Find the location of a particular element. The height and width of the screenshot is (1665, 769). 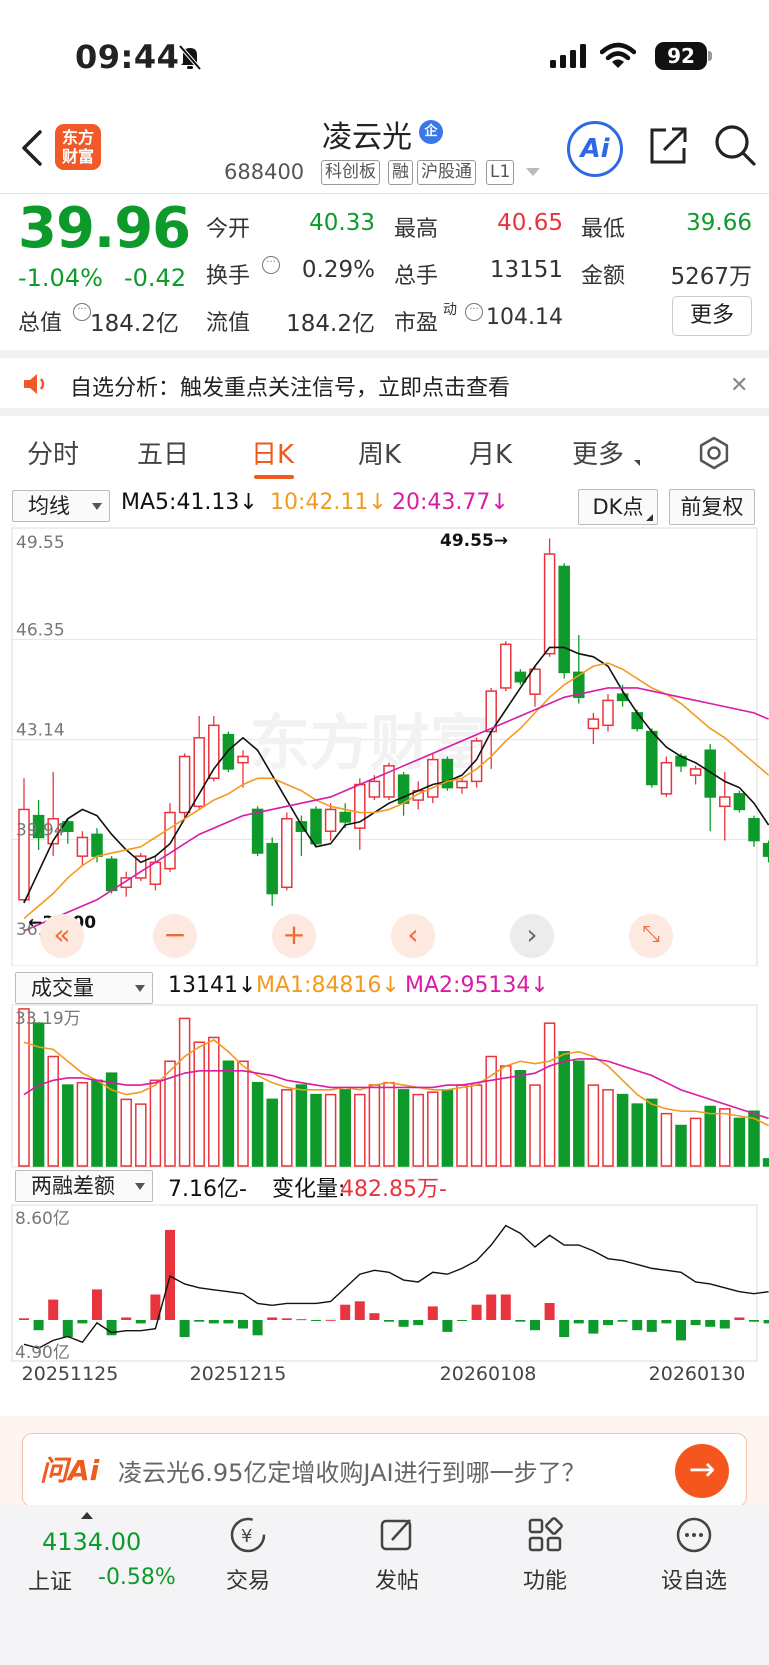

divider is located at coordinates (384, 354).